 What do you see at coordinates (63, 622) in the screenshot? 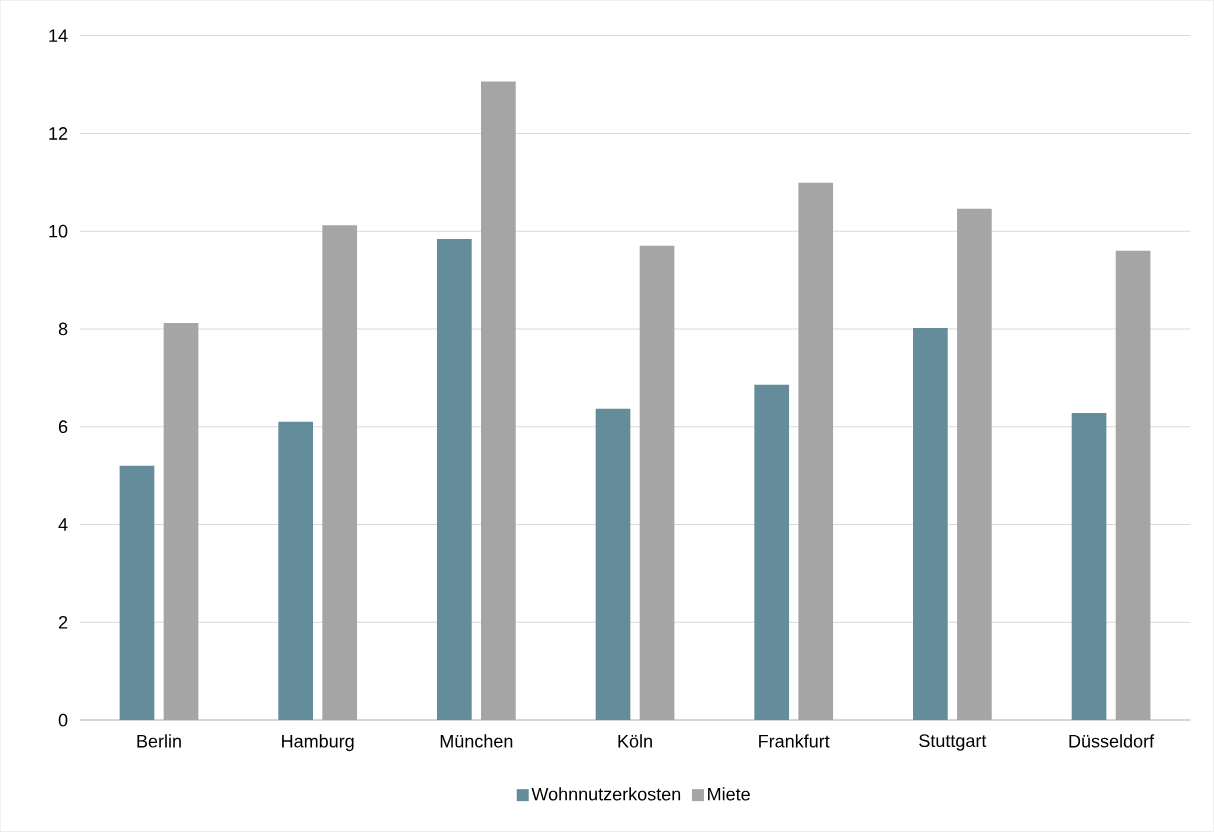
I see `y-tick-label: 2` at bounding box center [63, 622].